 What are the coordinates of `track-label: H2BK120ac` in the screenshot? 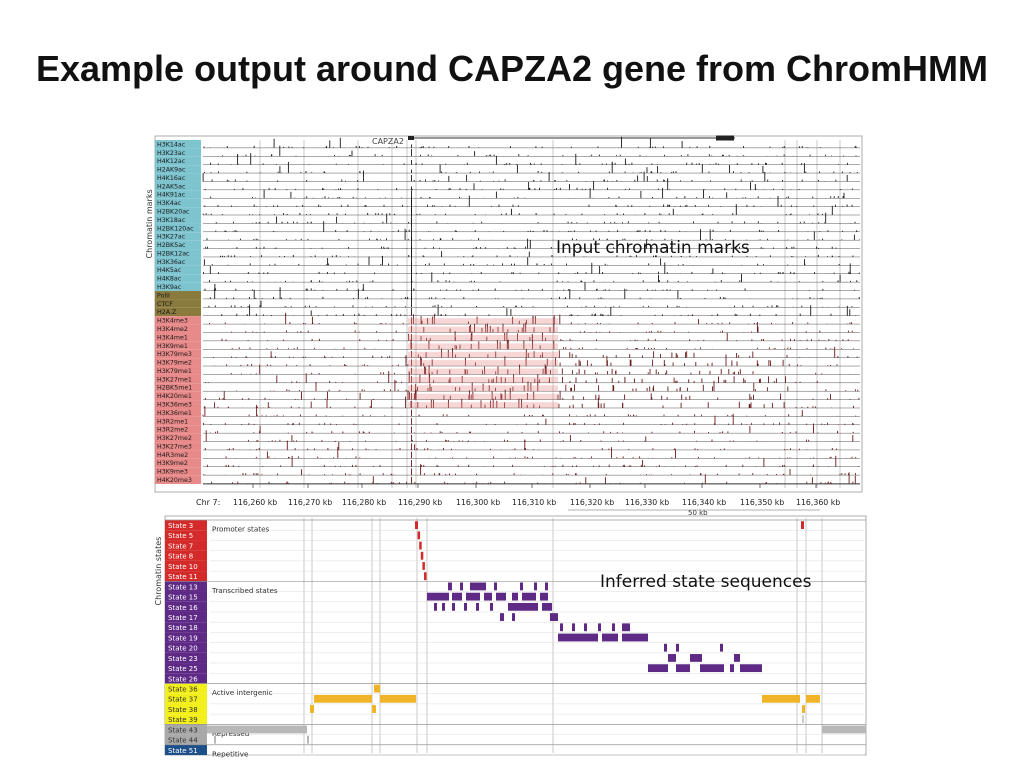 It's located at (175, 228).